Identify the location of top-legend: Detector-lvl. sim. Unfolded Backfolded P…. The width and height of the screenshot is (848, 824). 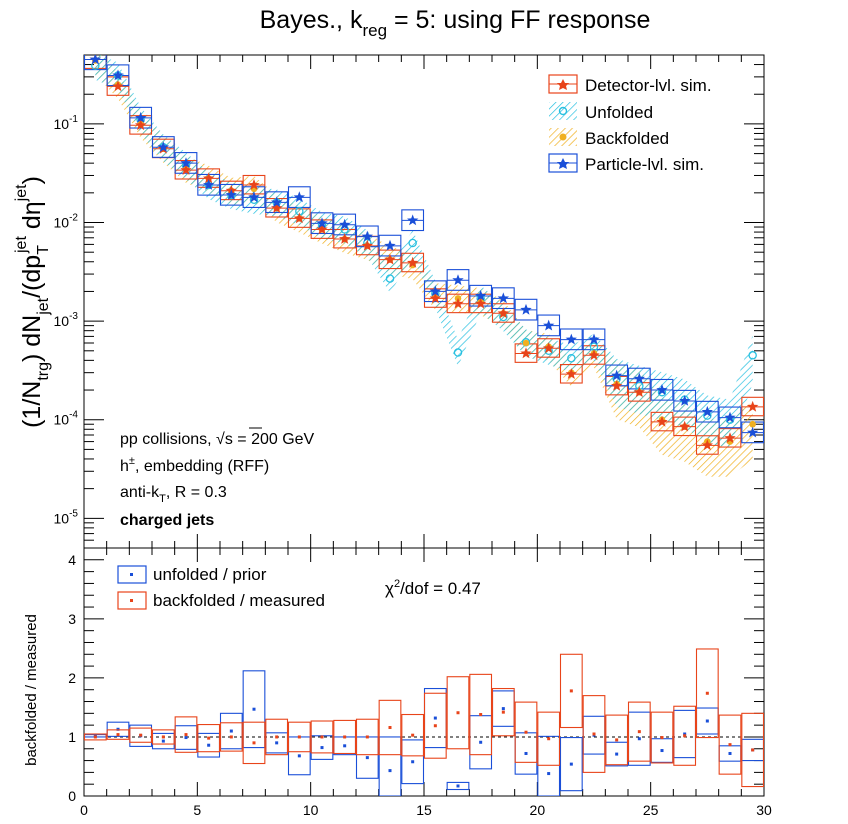
(630, 124).